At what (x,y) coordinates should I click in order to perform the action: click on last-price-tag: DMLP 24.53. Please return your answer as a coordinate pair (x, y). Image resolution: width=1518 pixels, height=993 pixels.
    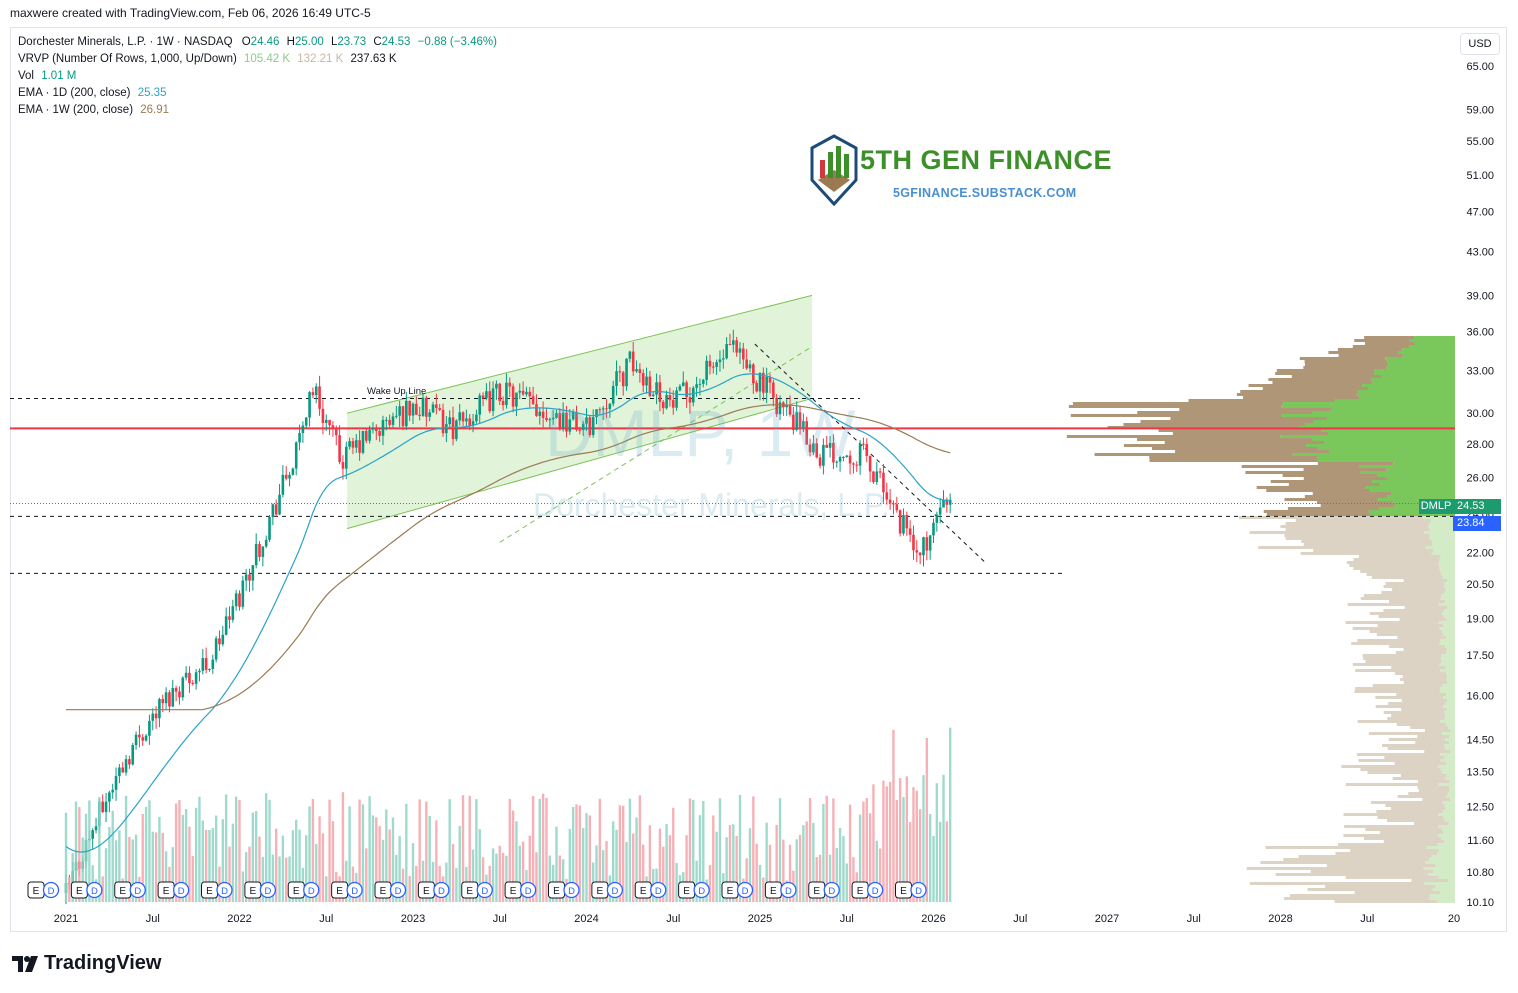
    Looking at the image, I should click on (1460, 506).